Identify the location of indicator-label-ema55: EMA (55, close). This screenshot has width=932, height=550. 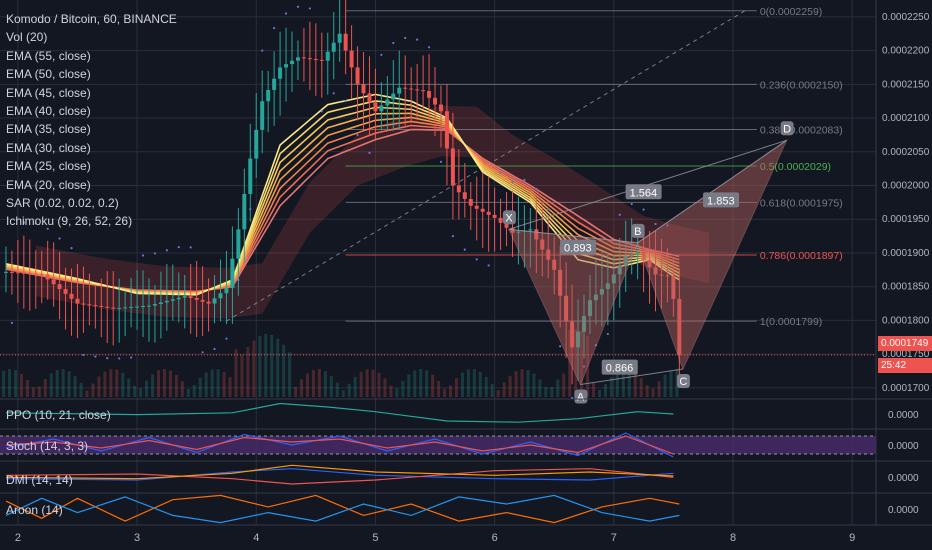
(48, 55).